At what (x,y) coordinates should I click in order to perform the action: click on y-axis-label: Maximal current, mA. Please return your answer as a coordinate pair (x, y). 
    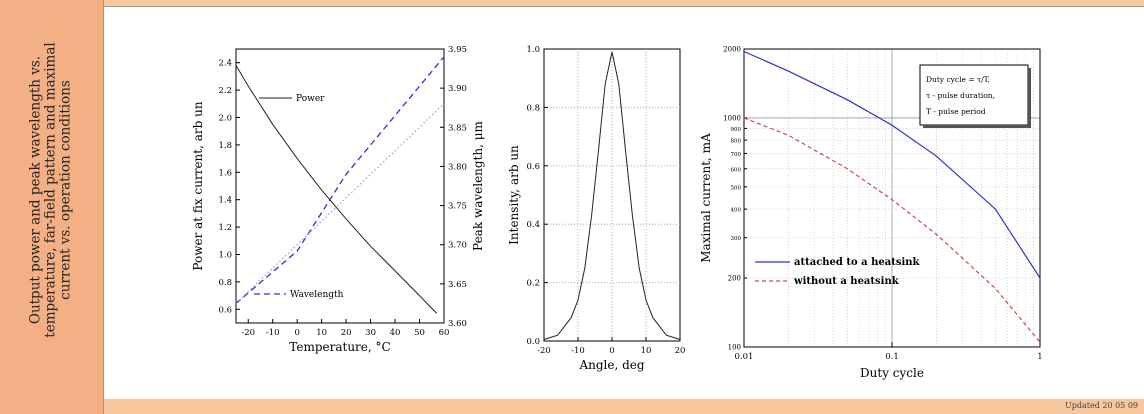
    Looking at the image, I should click on (706, 198).